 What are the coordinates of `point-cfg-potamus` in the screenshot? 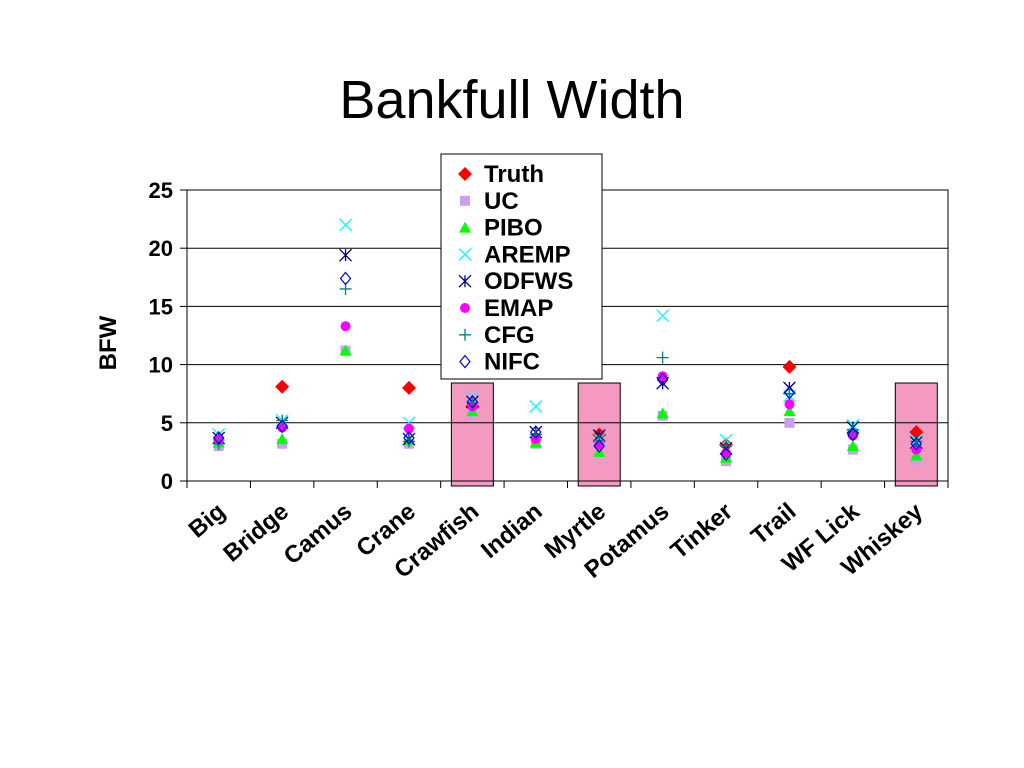 It's located at (662, 357).